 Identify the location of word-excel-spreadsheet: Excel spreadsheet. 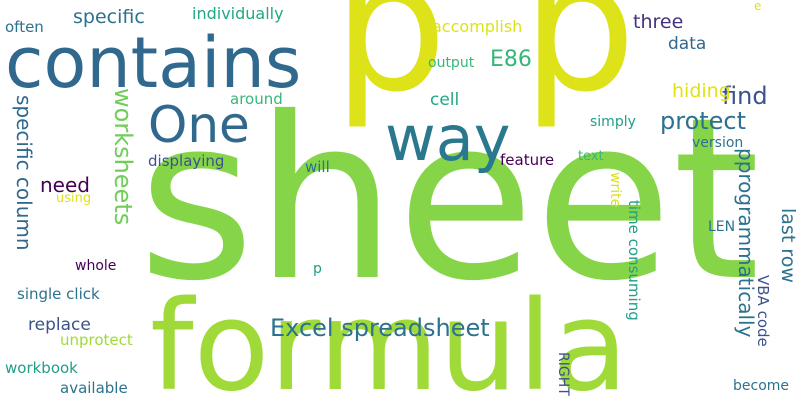
(380, 328).